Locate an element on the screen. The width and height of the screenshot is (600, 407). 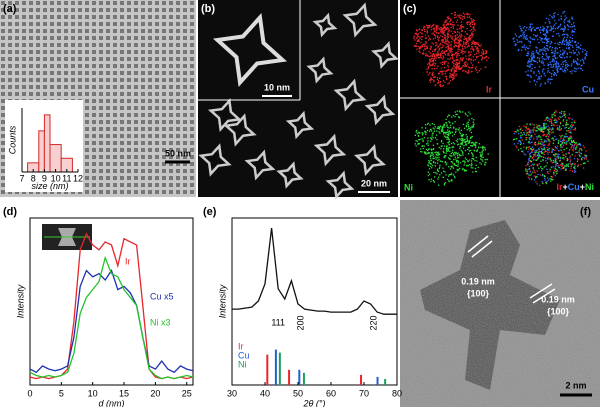
x-tick-label: 7 is located at coordinates (21, 178).